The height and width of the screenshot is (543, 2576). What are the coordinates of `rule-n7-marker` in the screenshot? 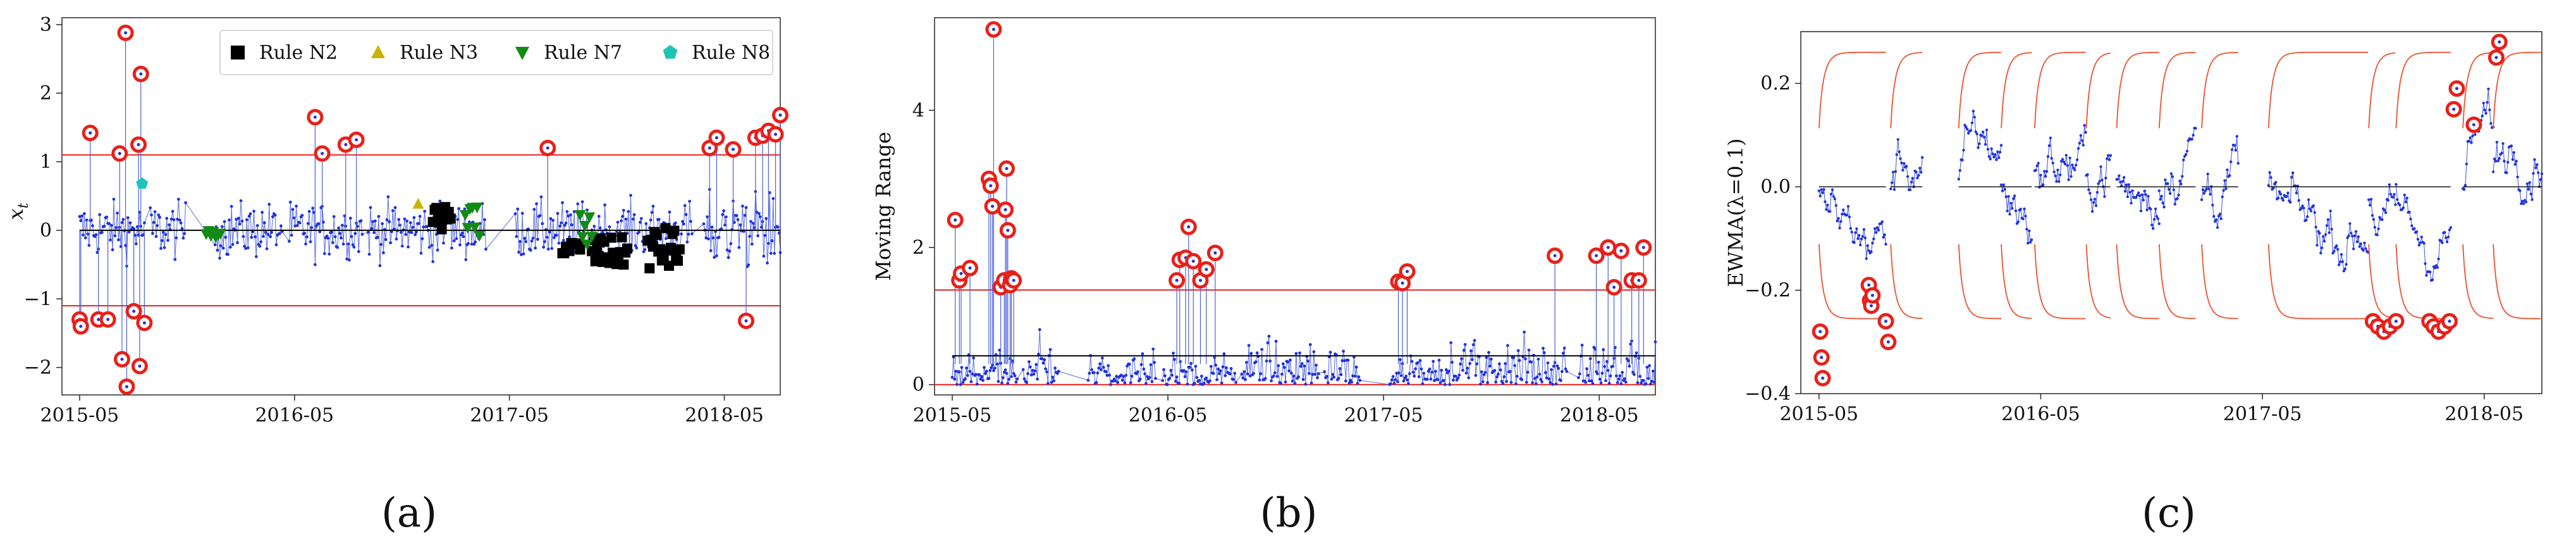 It's located at (585, 226).